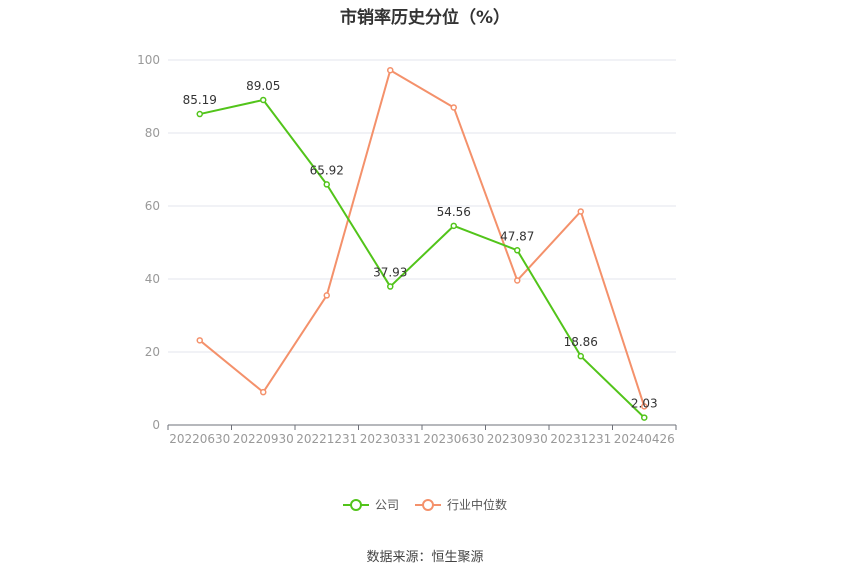 This screenshot has height=575, width=850. What do you see at coordinates (517, 439) in the screenshot?
I see `x-tick-label: 20230930` at bounding box center [517, 439].